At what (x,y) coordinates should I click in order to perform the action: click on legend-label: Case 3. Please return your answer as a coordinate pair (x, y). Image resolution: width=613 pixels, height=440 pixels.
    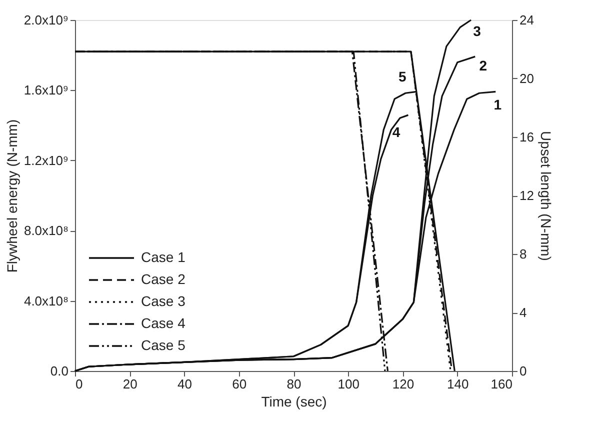
    Looking at the image, I should click on (163, 301).